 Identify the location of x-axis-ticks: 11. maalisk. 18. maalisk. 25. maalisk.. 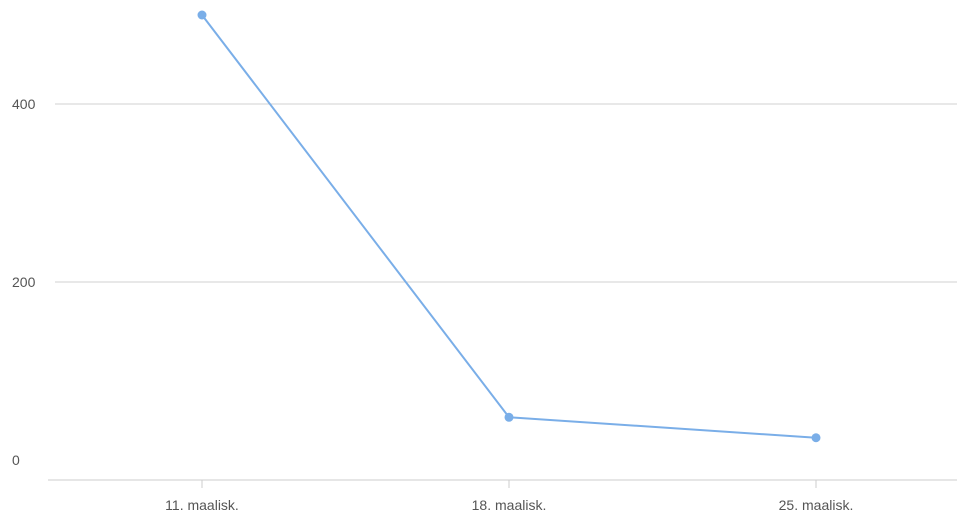
(509, 496).